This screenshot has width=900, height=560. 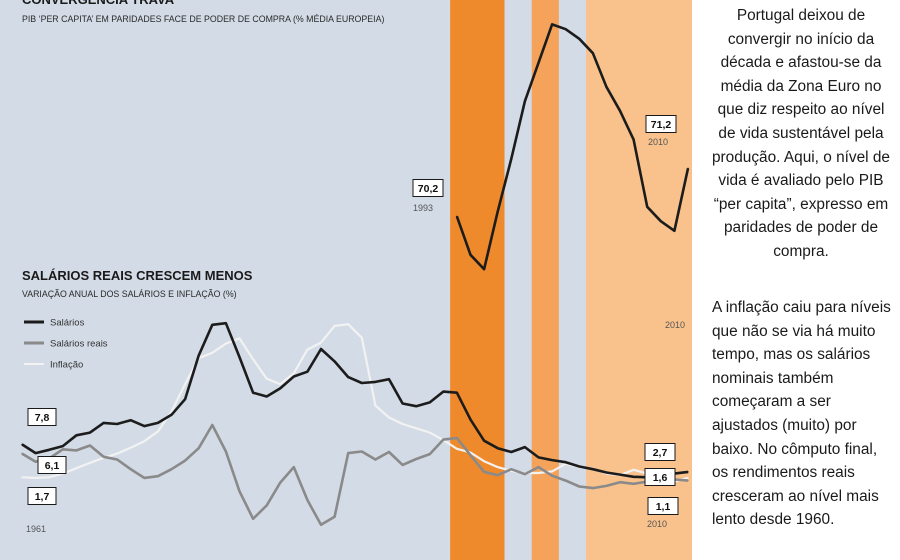 I want to click on pib-point-2010, so click(x=688, y=168).